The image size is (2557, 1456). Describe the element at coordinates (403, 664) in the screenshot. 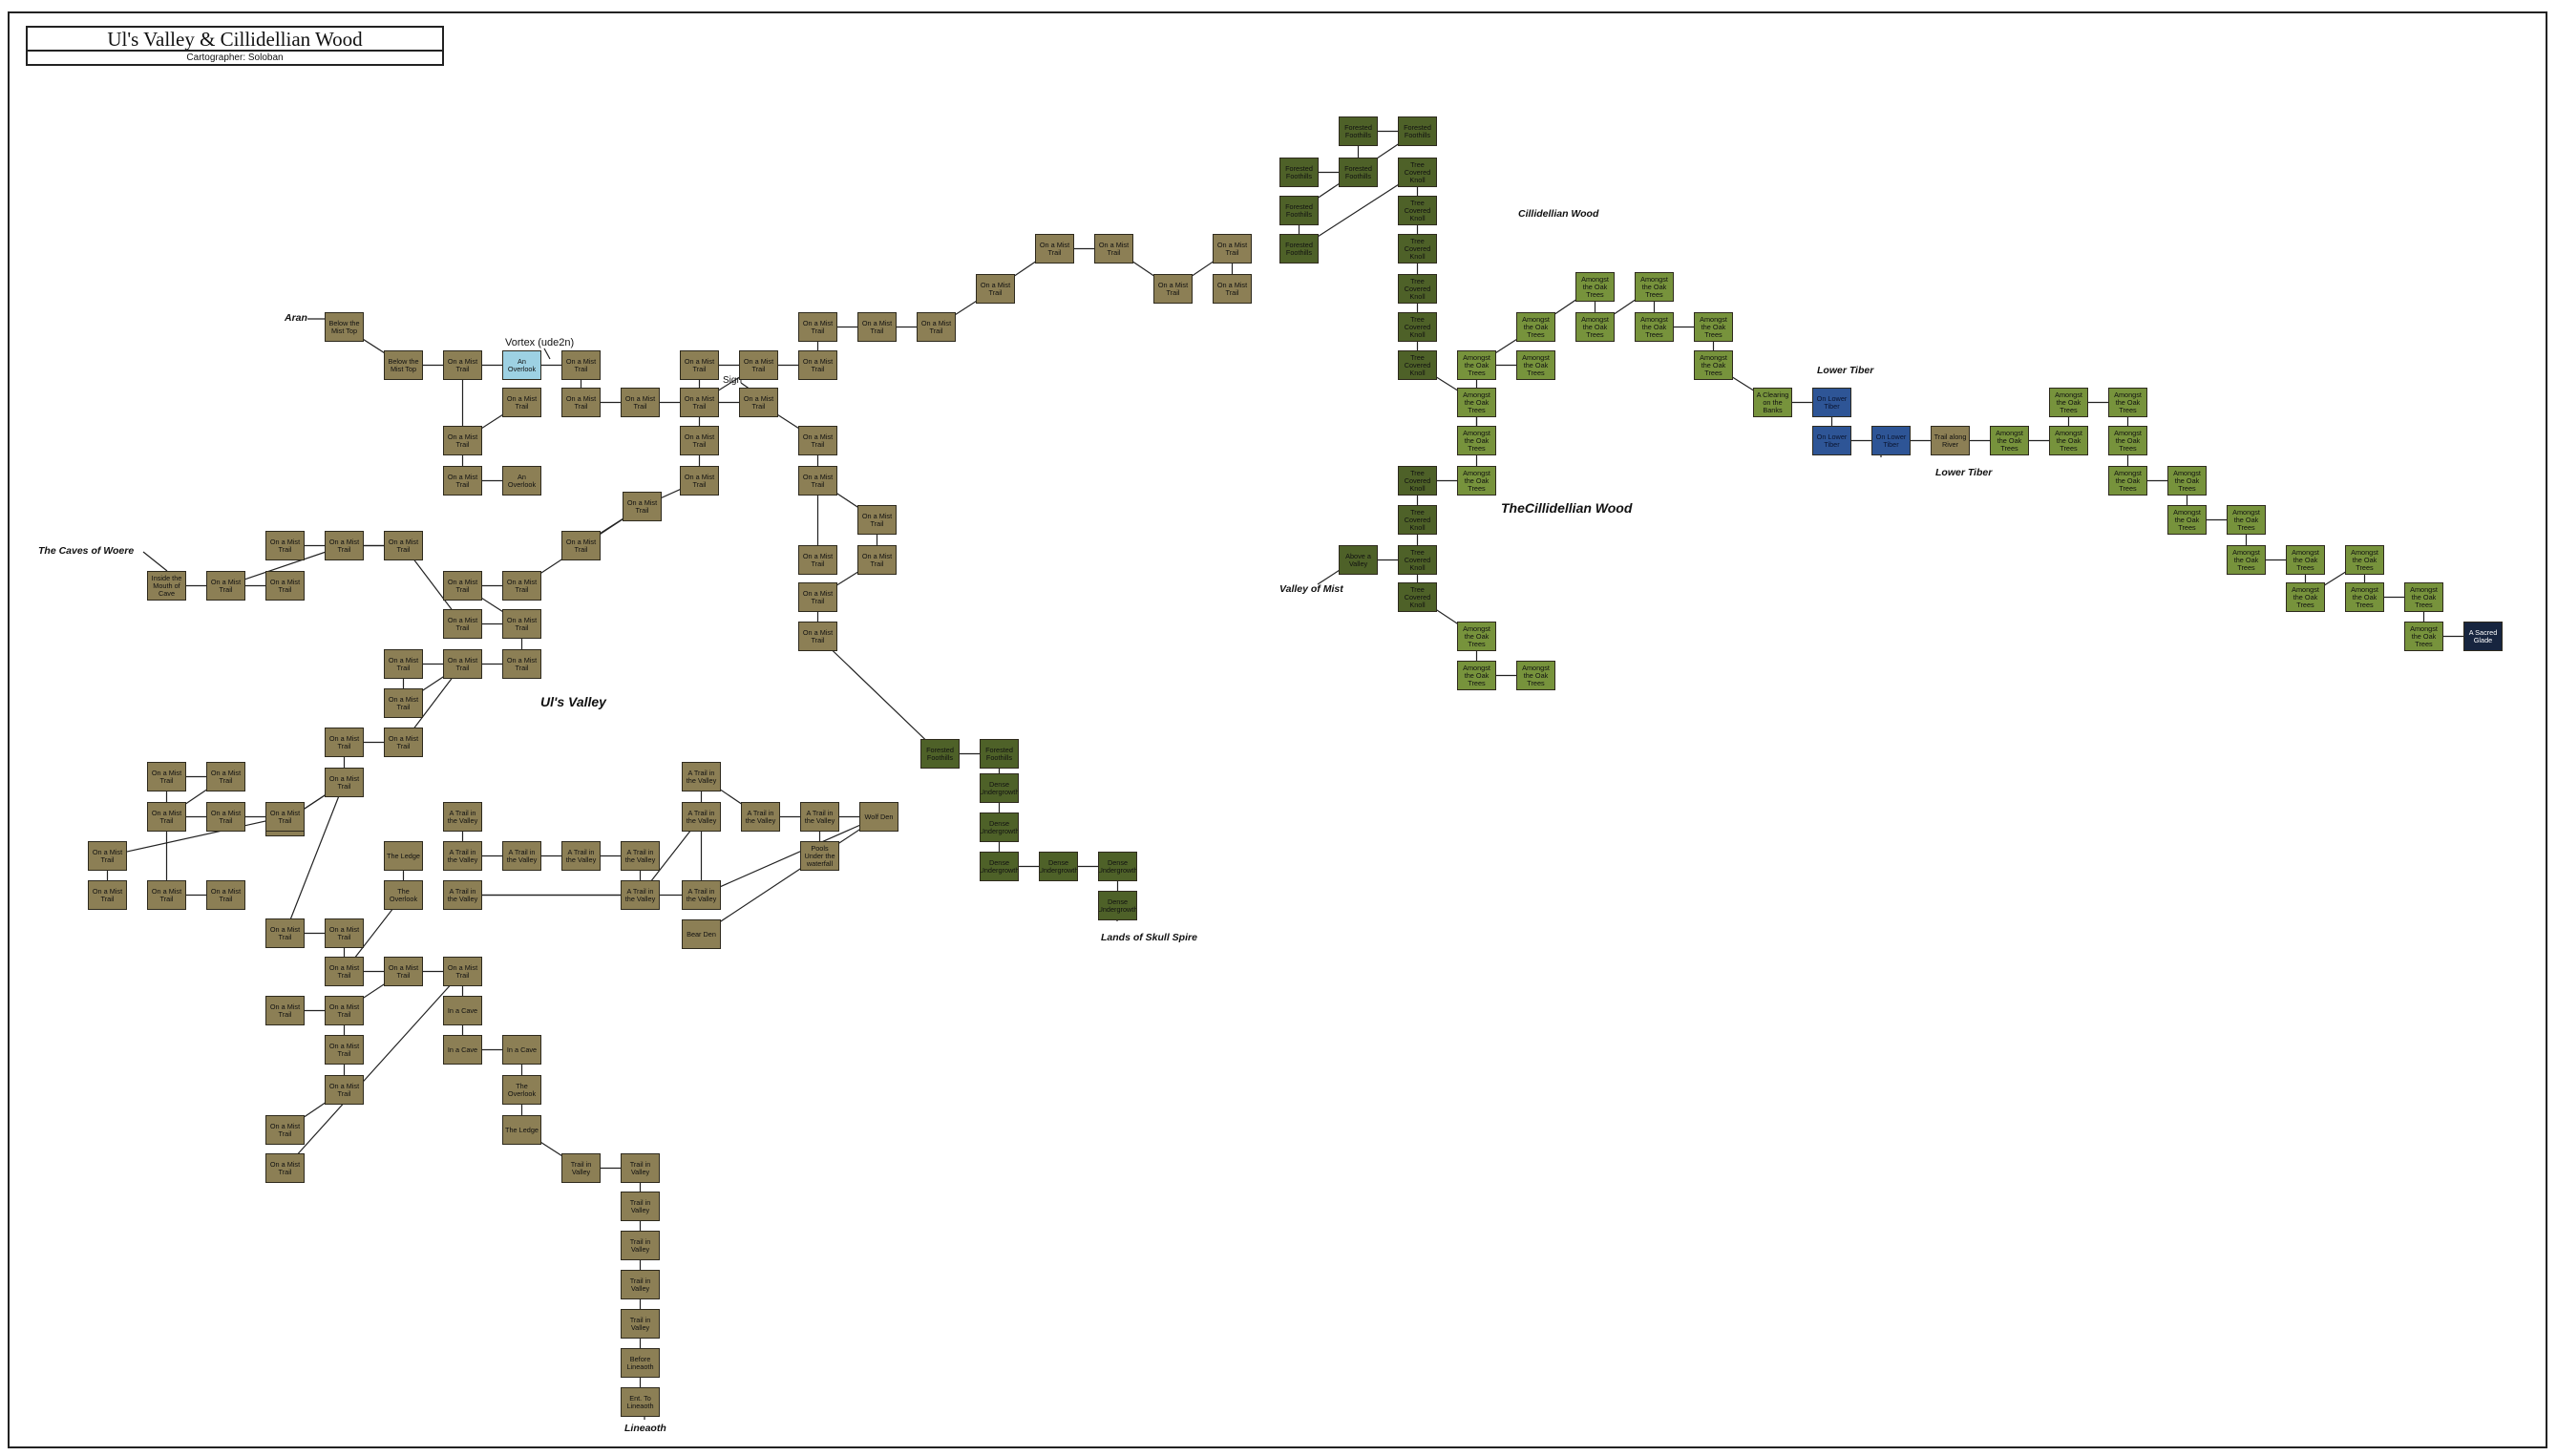

I see `room-r50: On a Mist Trail` at that location.